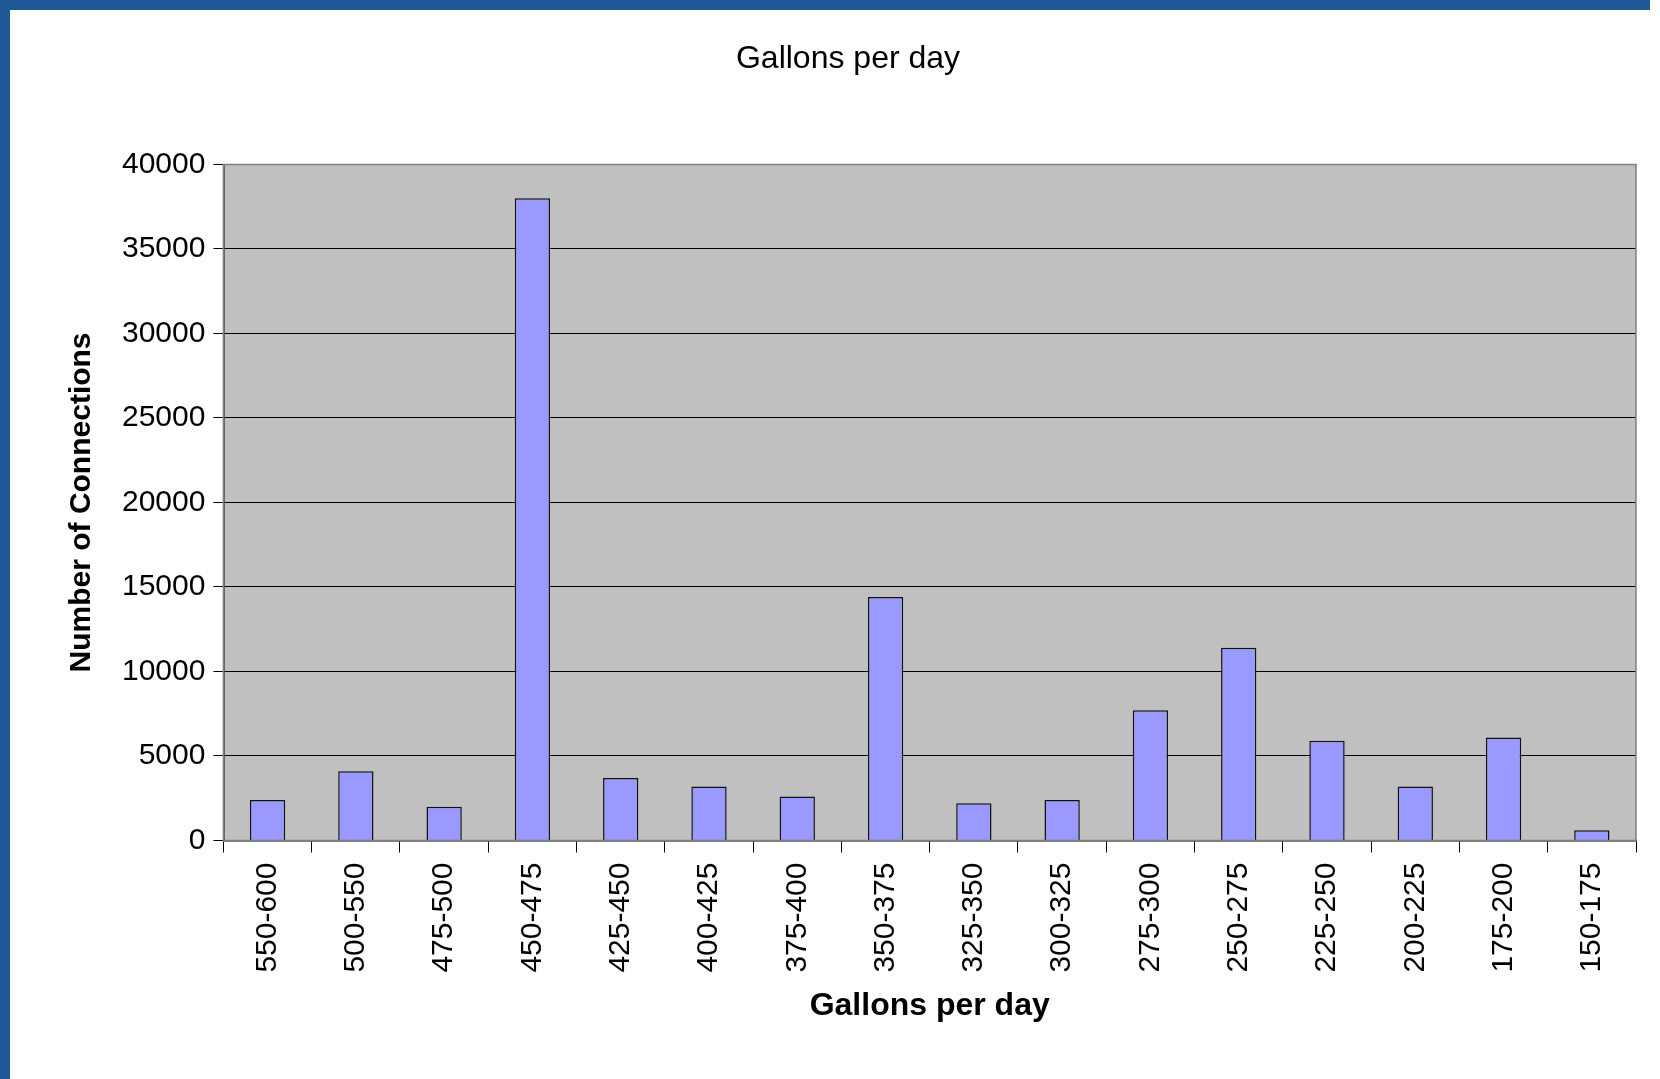 Image resolution: width=1660 pixels, height=1079 pixels. Describe the element at coordinates (163, 331) in the screenshot. I see `y-tick-label: 30000` at that location.